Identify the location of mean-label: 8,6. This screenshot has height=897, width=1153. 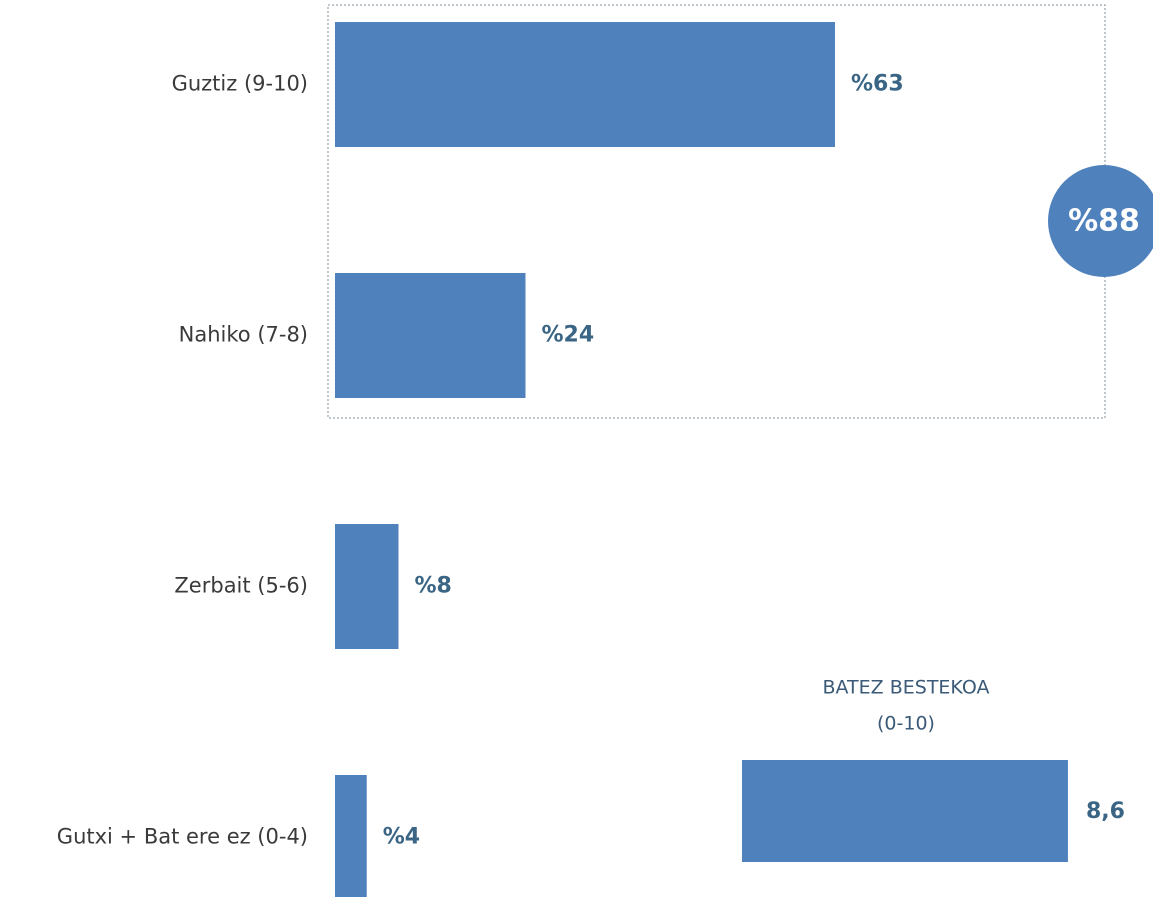
(1105, 811).